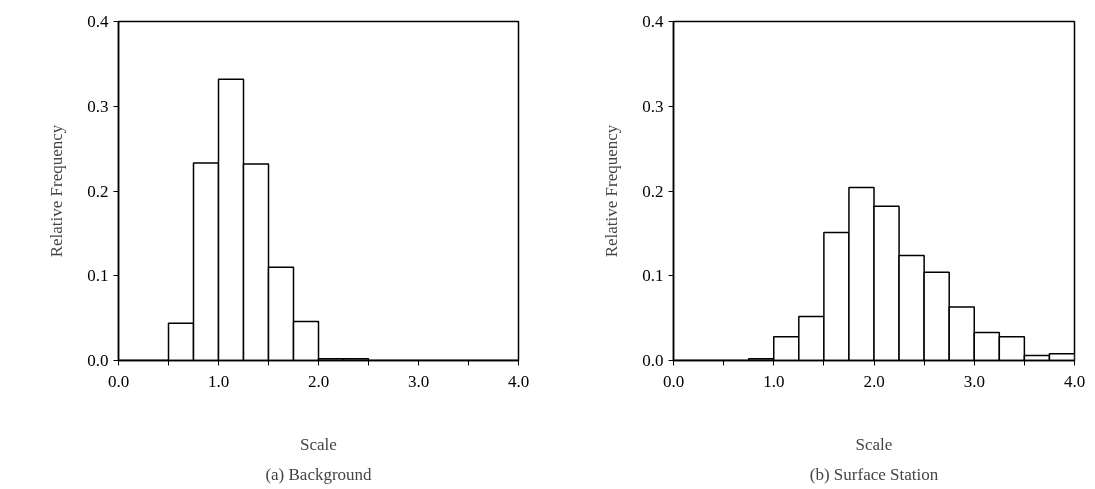 This screenshot has width=1095, height=489. What do you see at coordinates (874, 474) in the screenshot?
I see `text: (b) Surface Station` at bounding box center [874, 474].